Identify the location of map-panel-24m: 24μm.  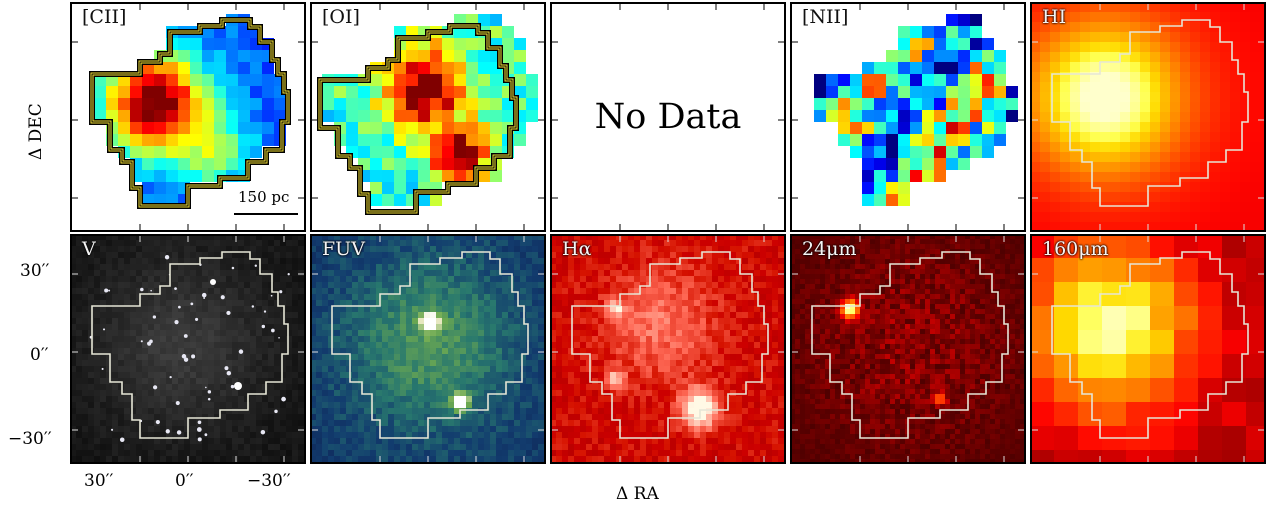
(908, 349).